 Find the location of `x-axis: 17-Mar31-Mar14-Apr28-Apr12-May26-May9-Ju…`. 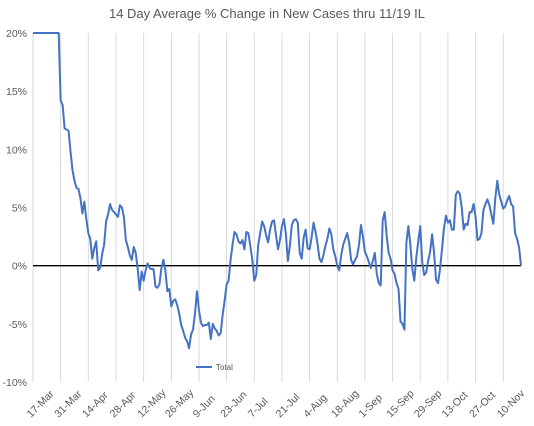

x-axis: 17-Mar31-Mar14-Apr28-Apr12-May26-May9-Ju… is located at coordinates (276, 403).